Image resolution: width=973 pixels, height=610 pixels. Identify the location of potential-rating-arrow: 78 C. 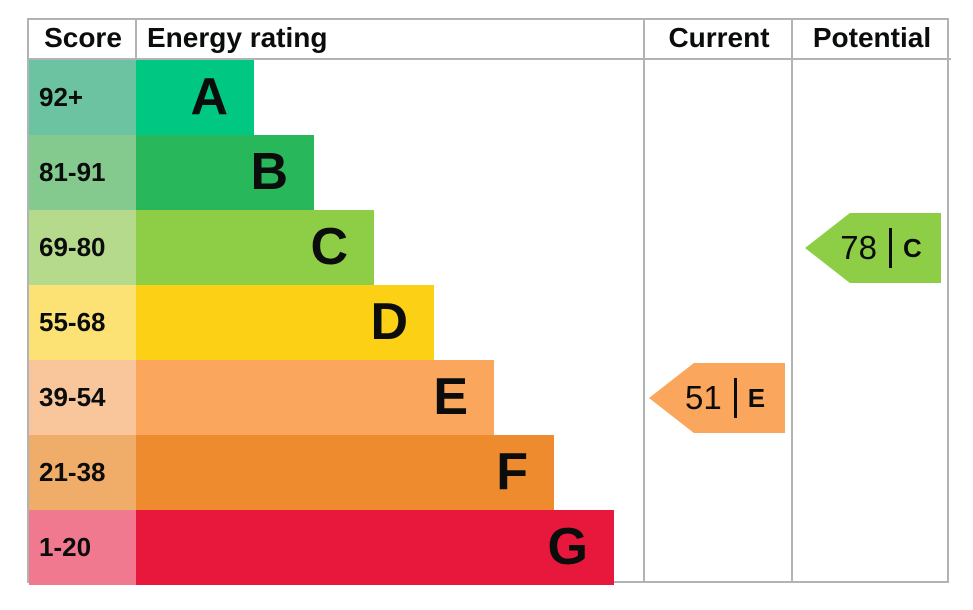
(873, 248).